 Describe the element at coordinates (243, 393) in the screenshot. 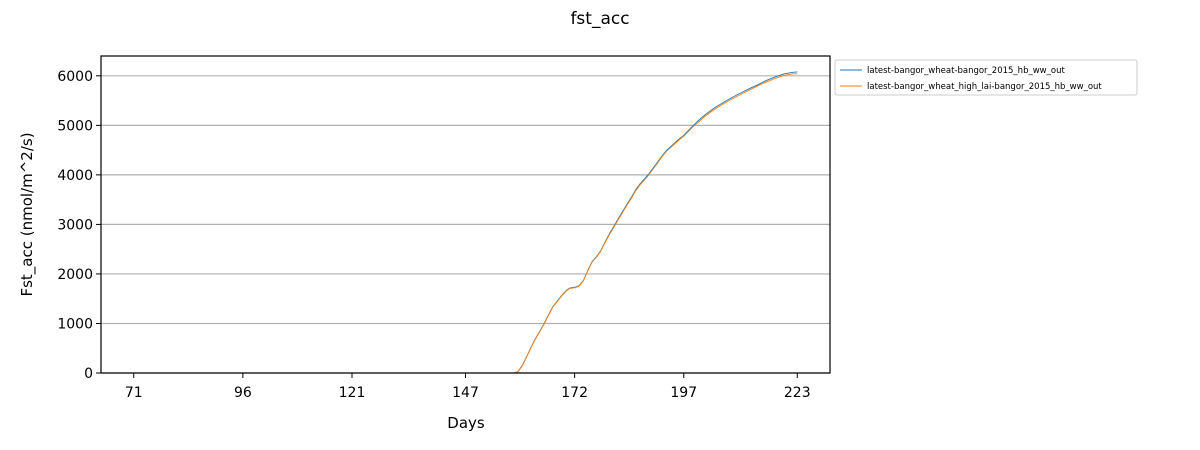

I see `x-tick-label: 96` at that location.